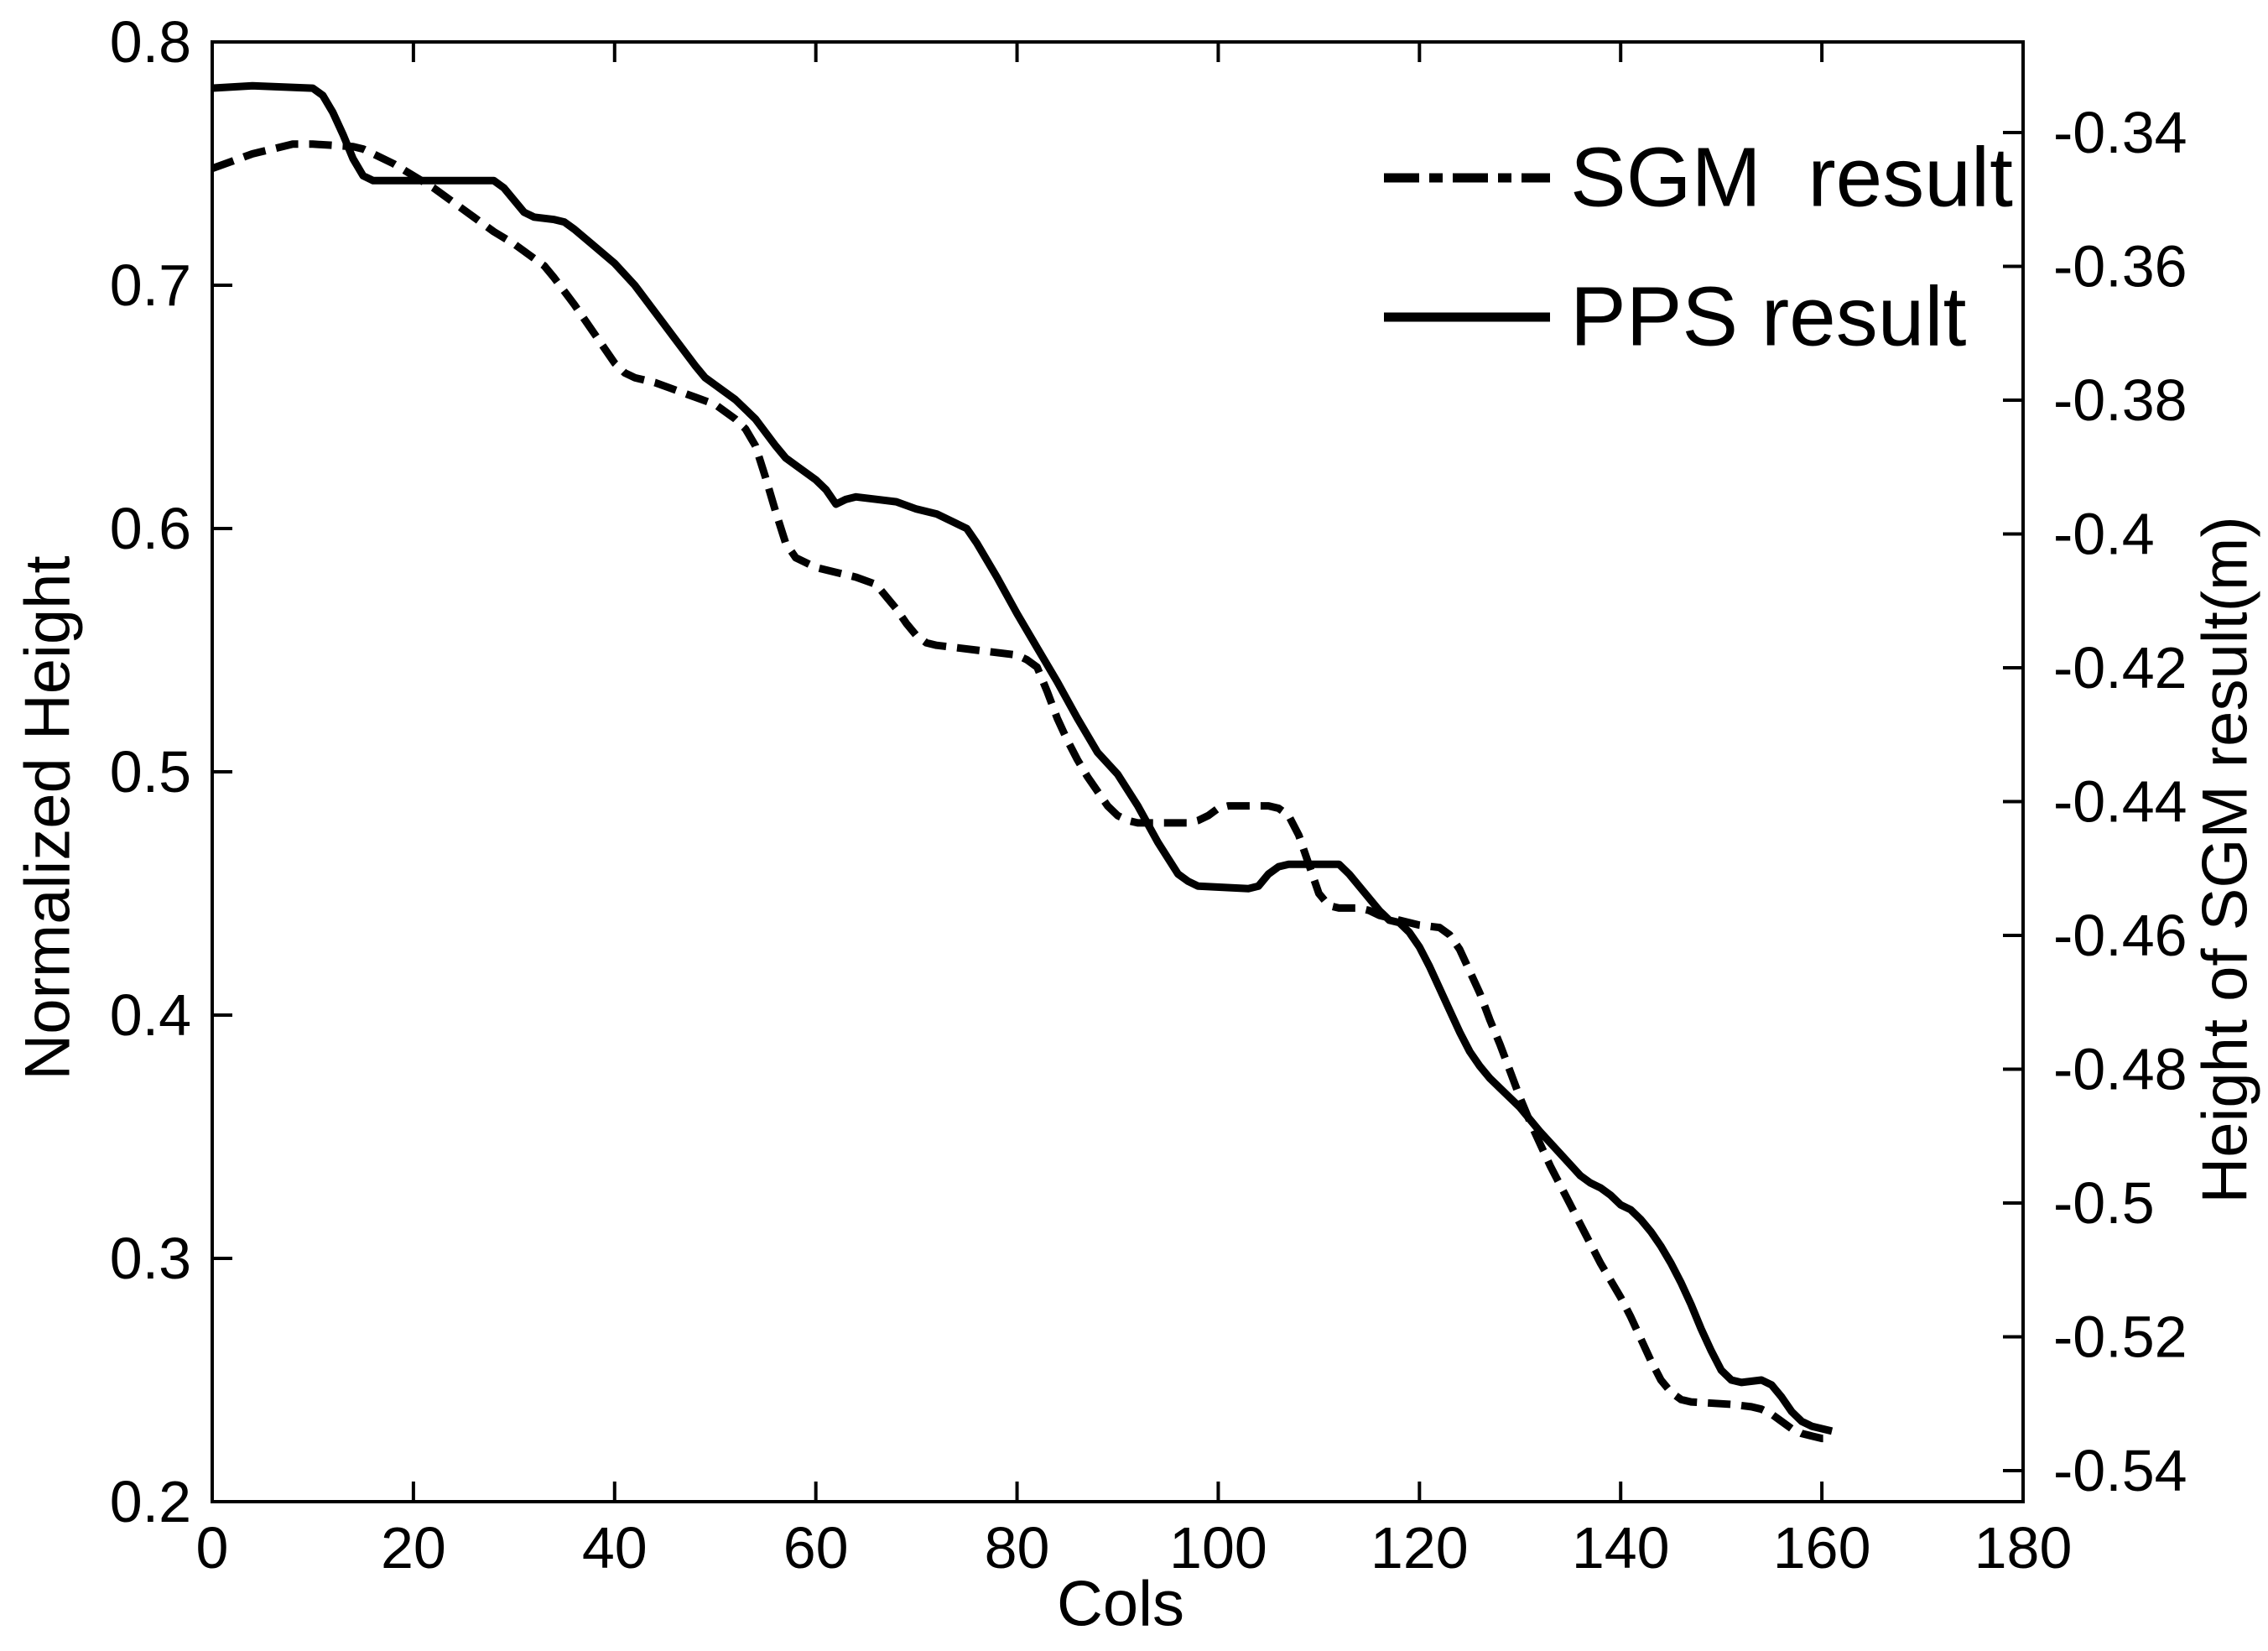  What do you see at coordinates (2120, 1069) in the screenshot?
I see `y-right-tick-label: -0.48` at bounding box center [2120, 1069].